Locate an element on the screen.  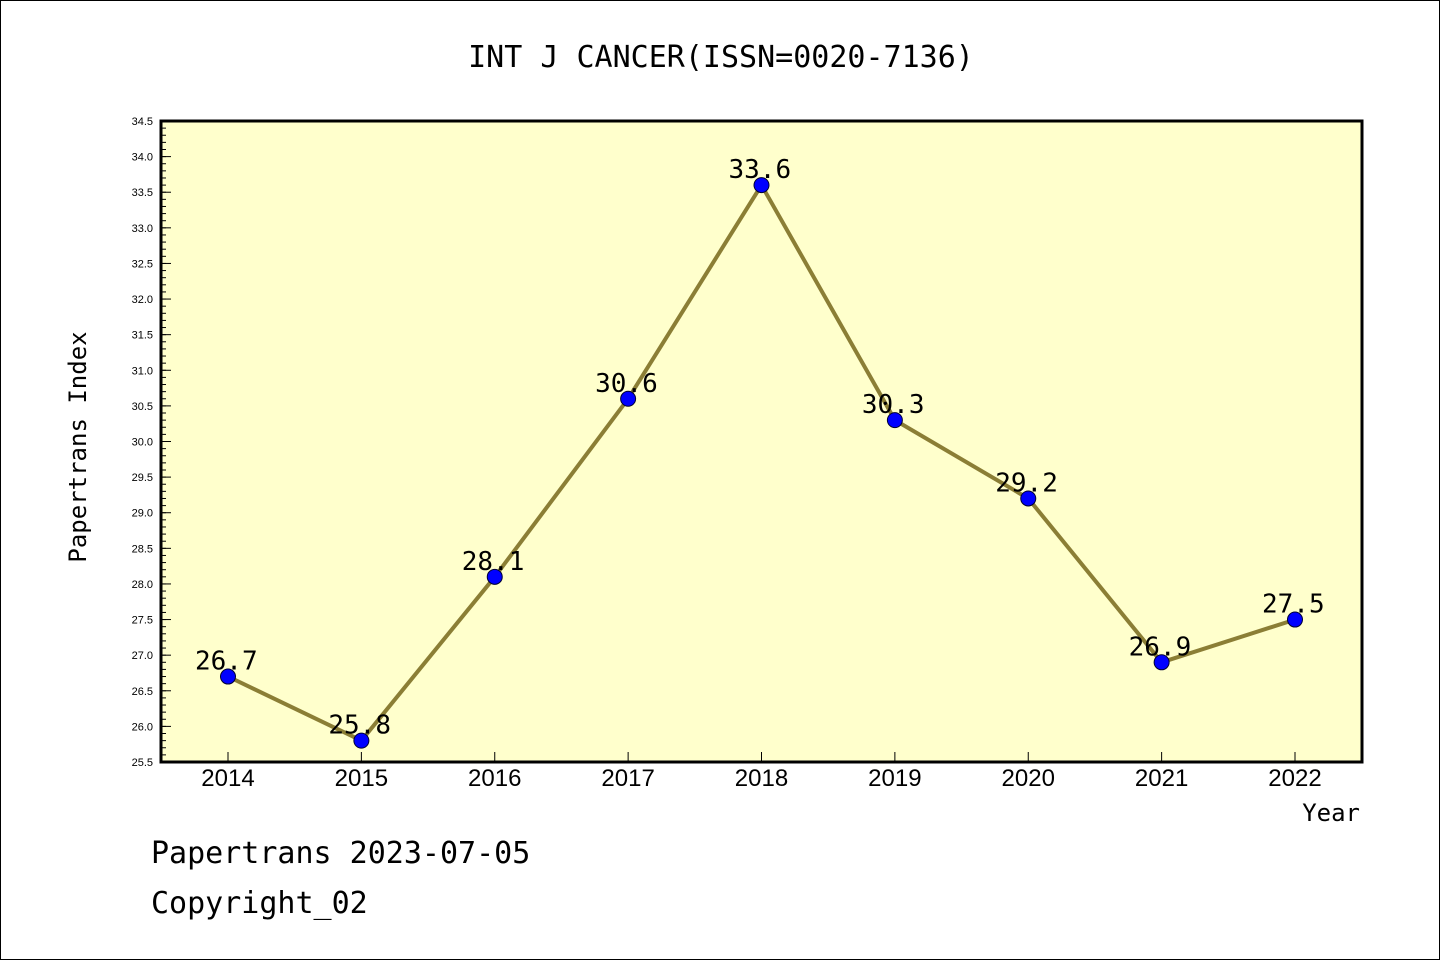
y-tick-label: 31.0 is located at coordinates (142, 371).